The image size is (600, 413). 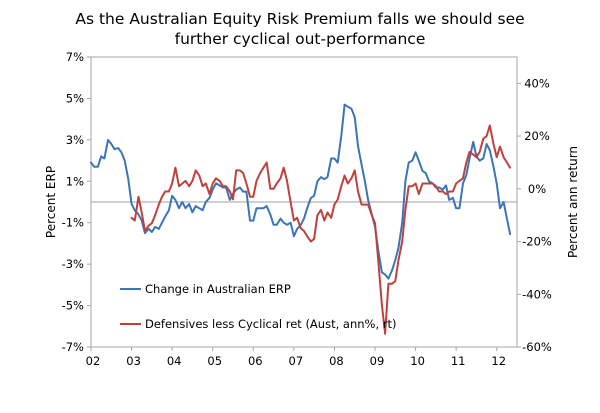 What do you see at coordinates (537, 189) in the screenshot?
I see `y-right-tick-label: 0%` at bounding box center [537, 189].